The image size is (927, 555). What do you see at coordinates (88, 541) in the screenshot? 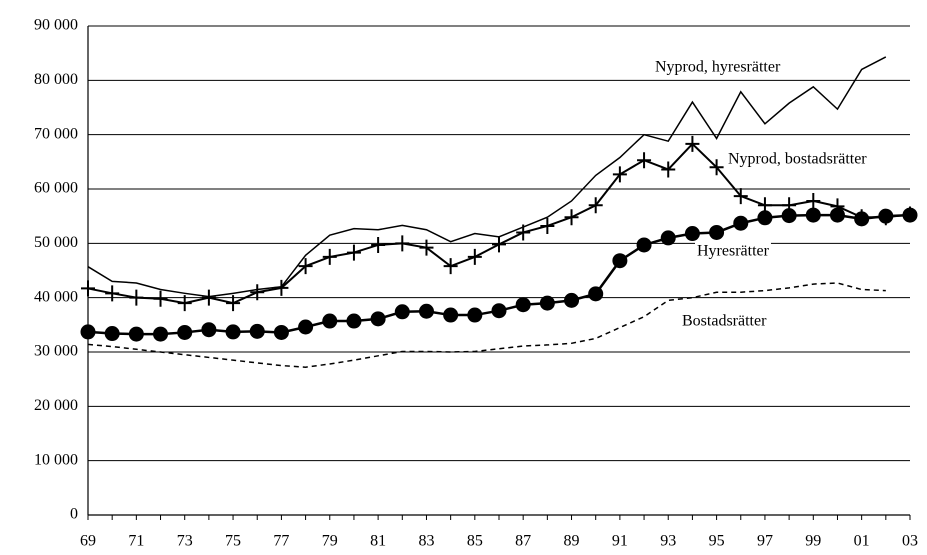
I see `x-tick-label: 69` at bounding box center [88, 541].